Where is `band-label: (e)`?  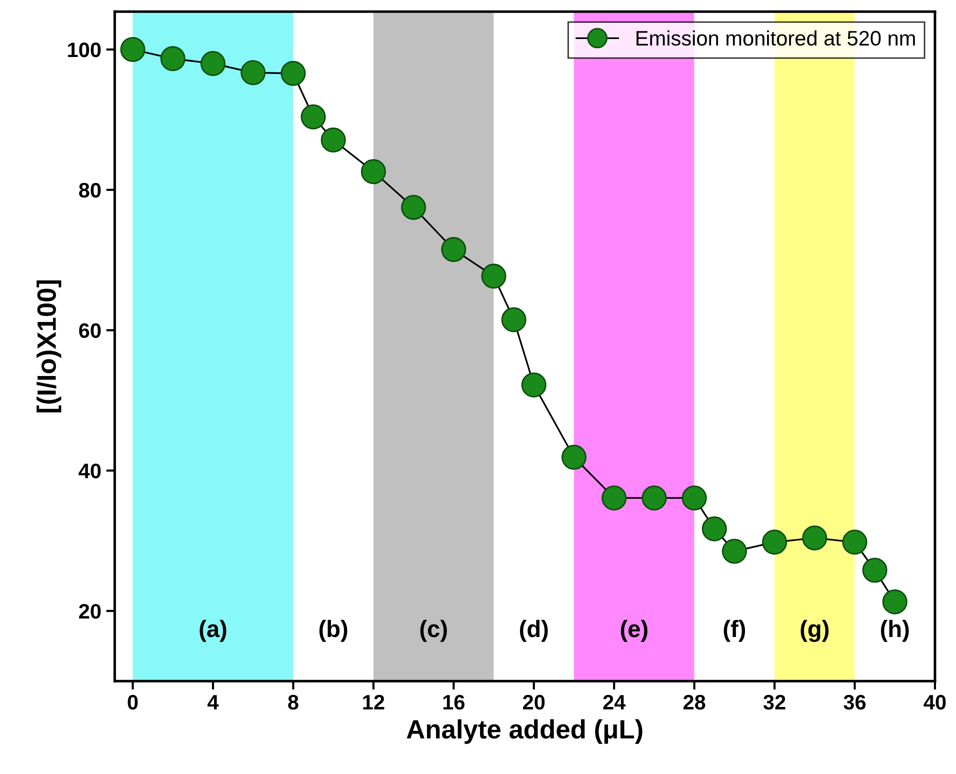 band-label: (e) is located at coordinates (634, 631).